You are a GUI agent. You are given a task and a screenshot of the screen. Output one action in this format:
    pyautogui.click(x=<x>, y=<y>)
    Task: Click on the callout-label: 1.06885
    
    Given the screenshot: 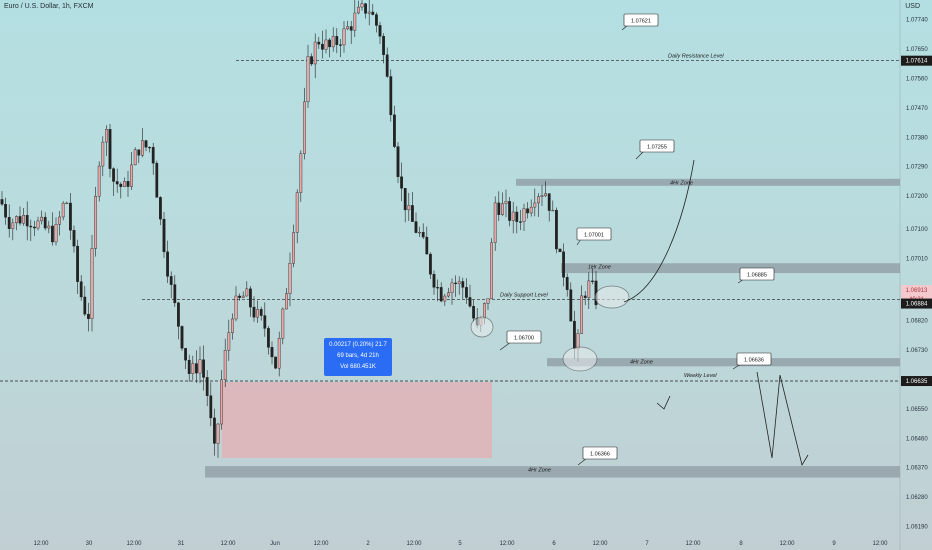 What is the action you would take?
    pyautogui.click(x=757, y=276)
    